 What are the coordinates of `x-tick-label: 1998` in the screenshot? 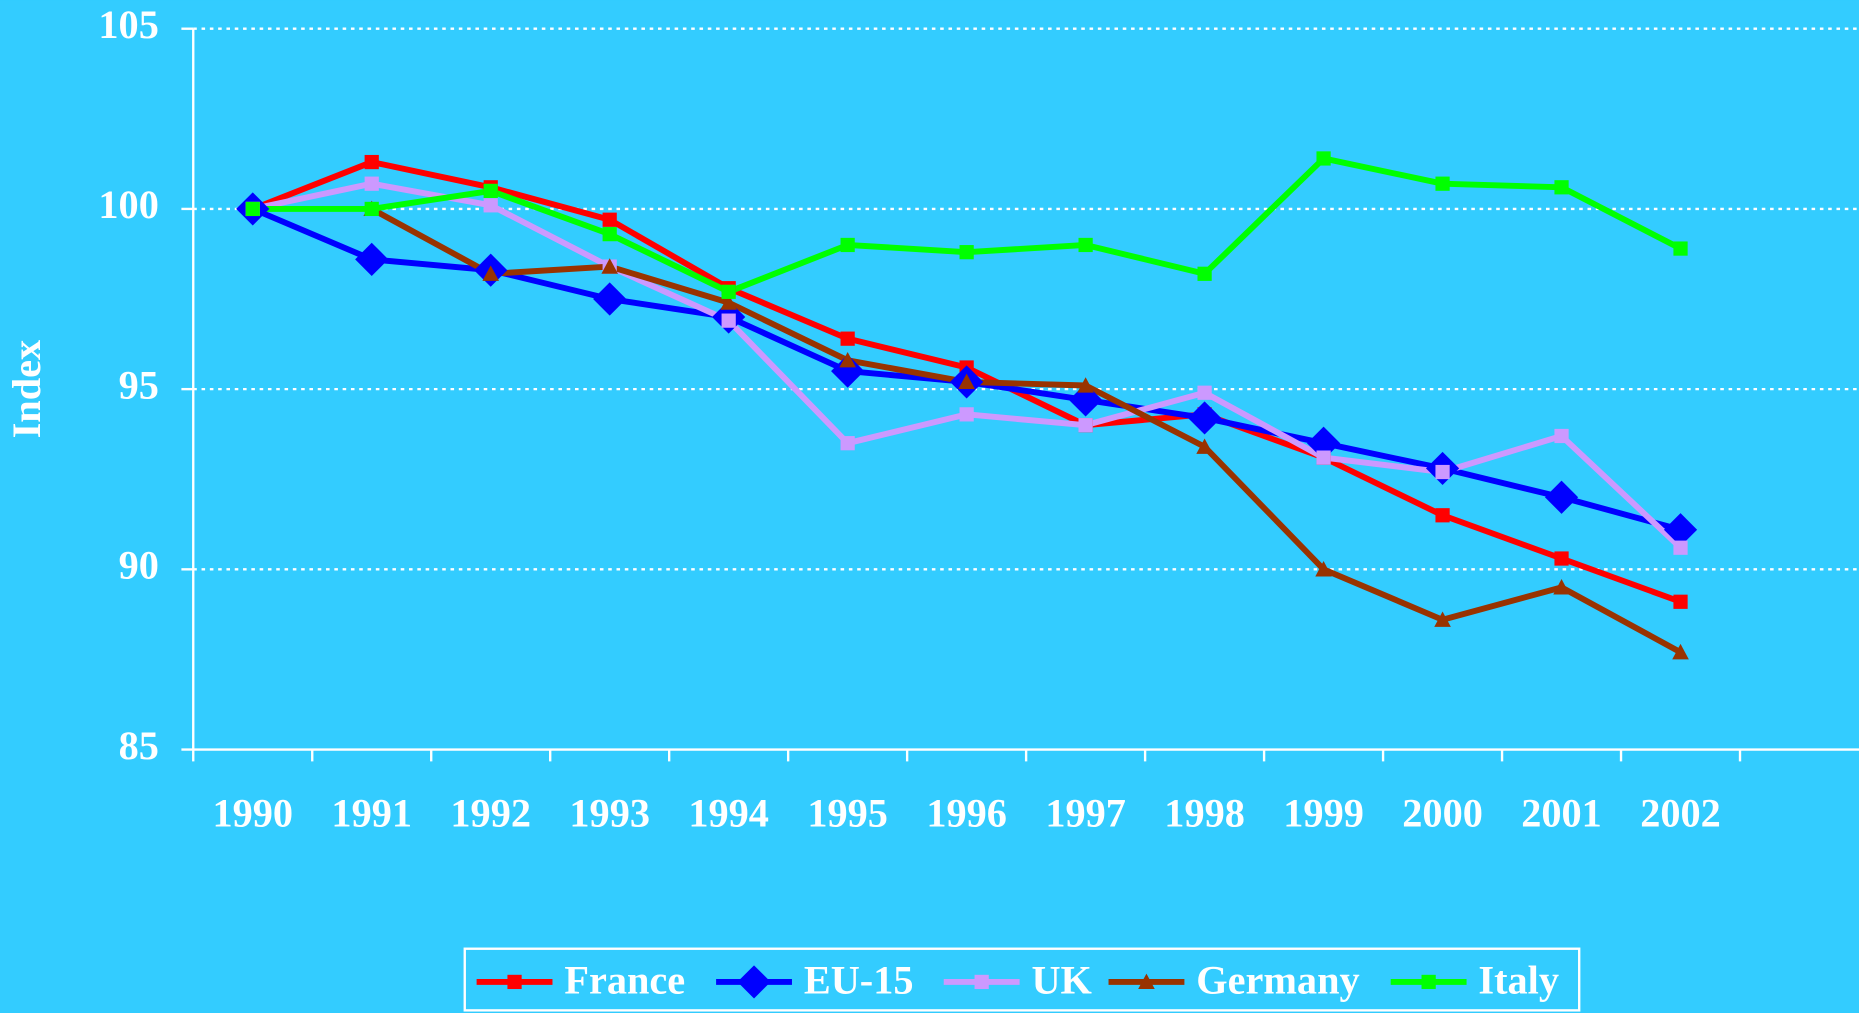 It's located at (1204, 812).